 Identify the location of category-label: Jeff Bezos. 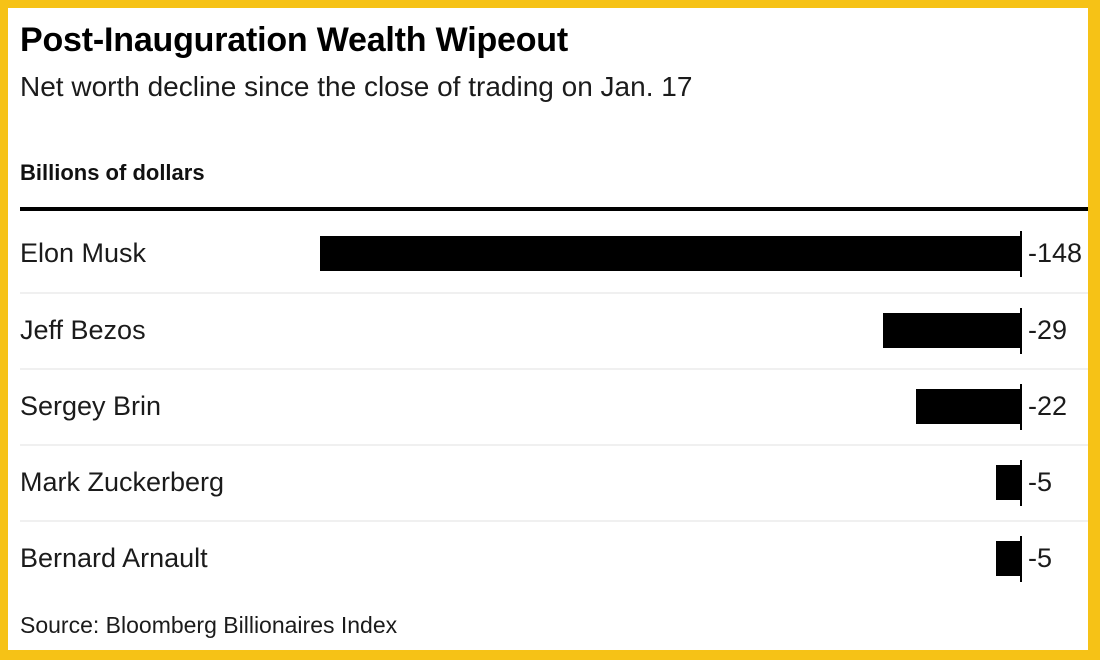
(83, 330).